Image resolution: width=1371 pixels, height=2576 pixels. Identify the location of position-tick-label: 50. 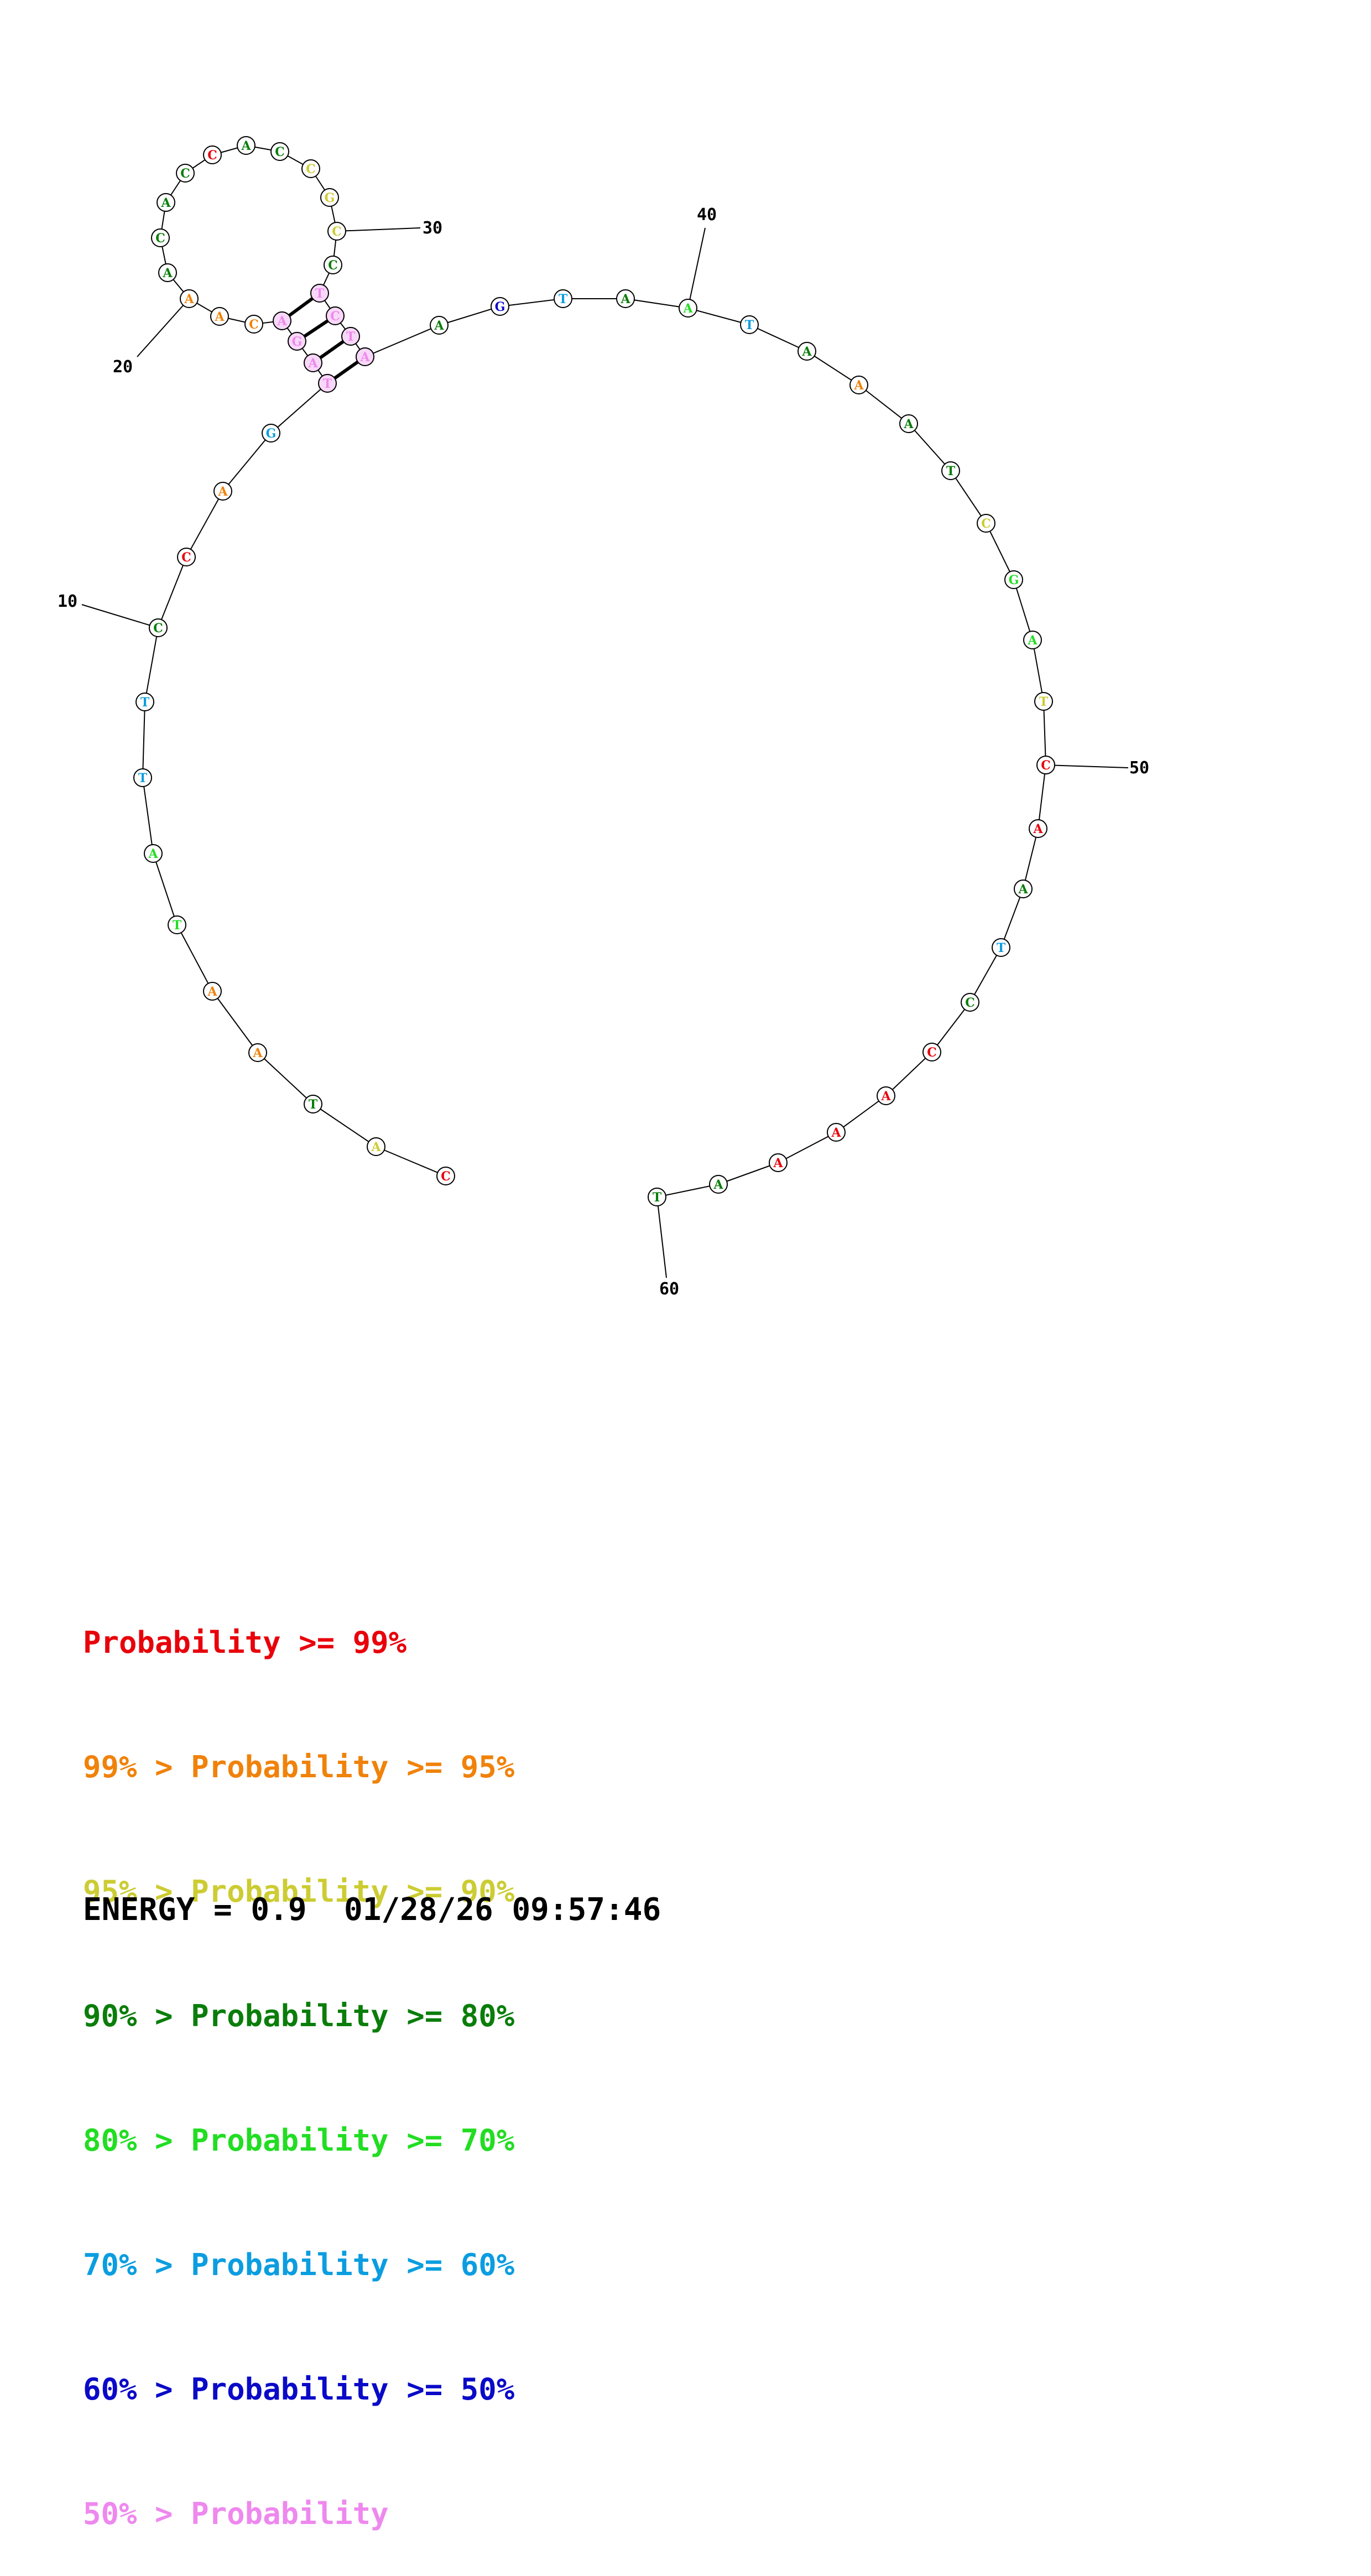
(1139, 768).